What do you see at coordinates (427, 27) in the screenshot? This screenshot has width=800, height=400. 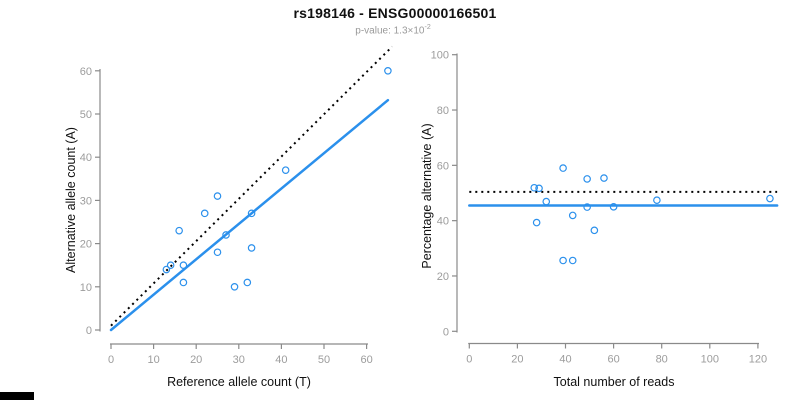 I see `pvalue-exponent: -2` at bounding box center [427, 27].